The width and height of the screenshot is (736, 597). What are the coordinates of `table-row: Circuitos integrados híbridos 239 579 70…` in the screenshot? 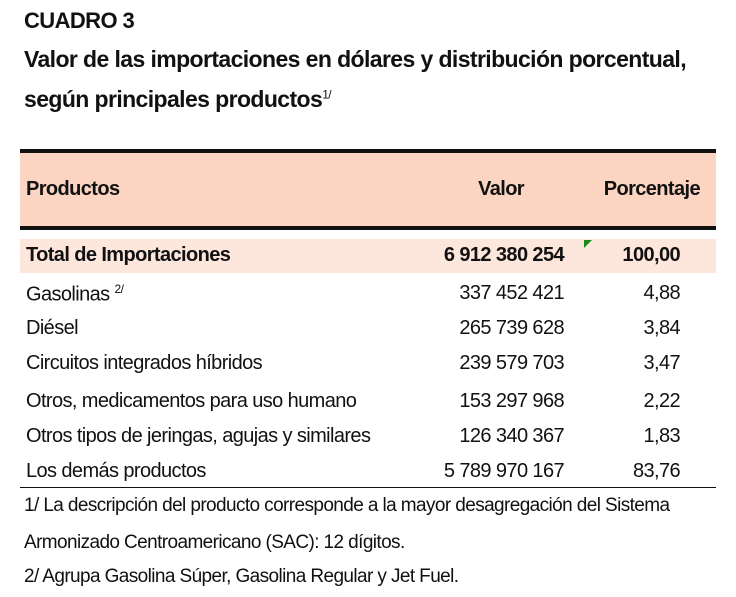 It's located at (368, 363).